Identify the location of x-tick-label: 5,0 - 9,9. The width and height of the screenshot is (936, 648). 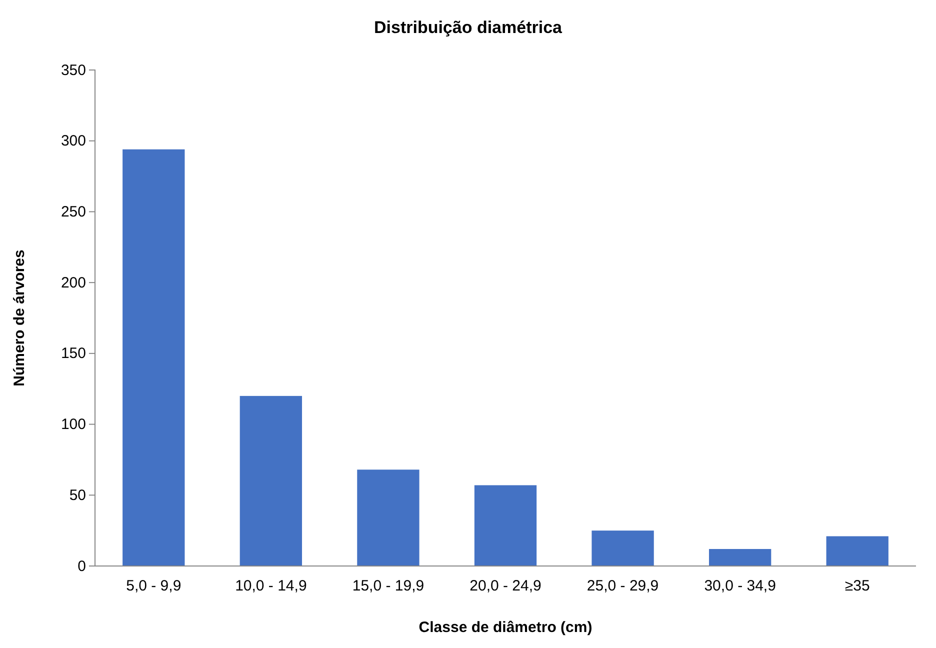
(154, 586).